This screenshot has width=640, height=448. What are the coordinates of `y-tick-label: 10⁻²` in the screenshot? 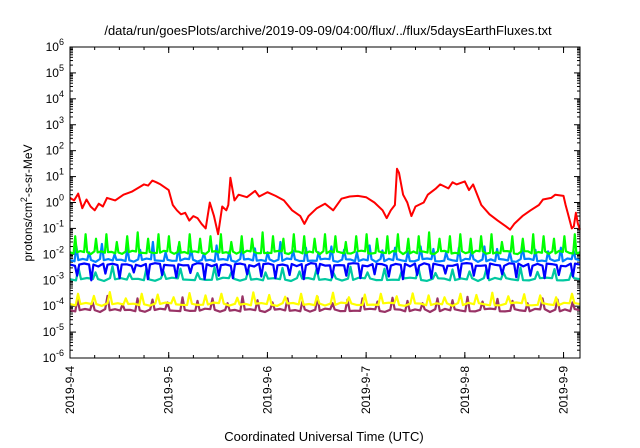 It's located at (53, 252).